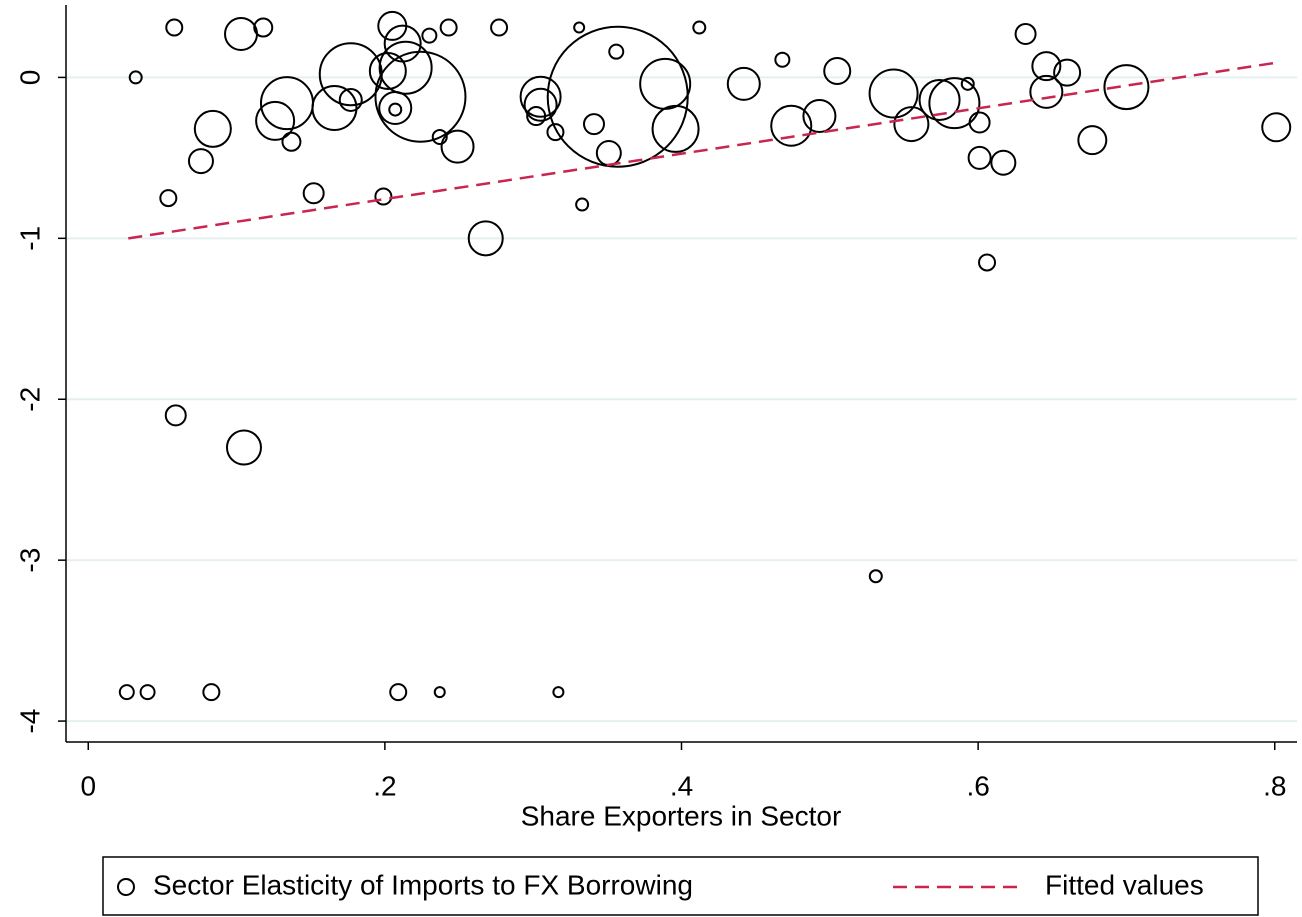 This screenshot has height=917, width=1302. Describe the element at coordinates (681, 815) in the screenshot. I see `x-axis-label: Share Exporters in Sector` at that location.